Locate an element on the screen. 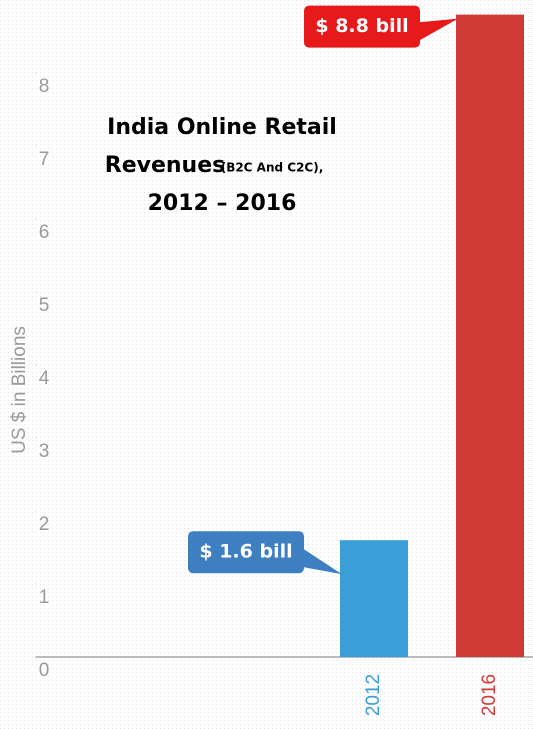 The height and width of the screenshot is (729, 533). y-tick-label: 3 is located at coordinates (44, 451).